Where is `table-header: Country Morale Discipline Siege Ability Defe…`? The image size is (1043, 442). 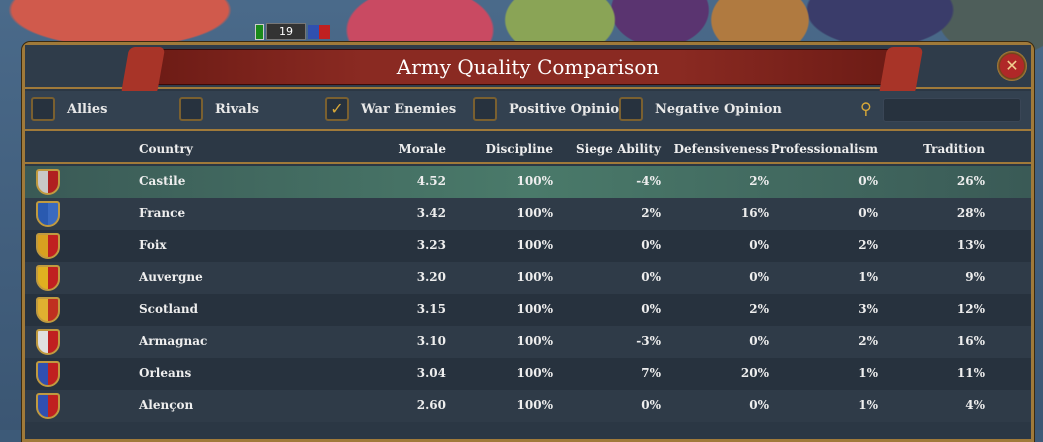
table-header: Country Morale Discipline Siege Ability Defe… is located at coordinates (528, 149).